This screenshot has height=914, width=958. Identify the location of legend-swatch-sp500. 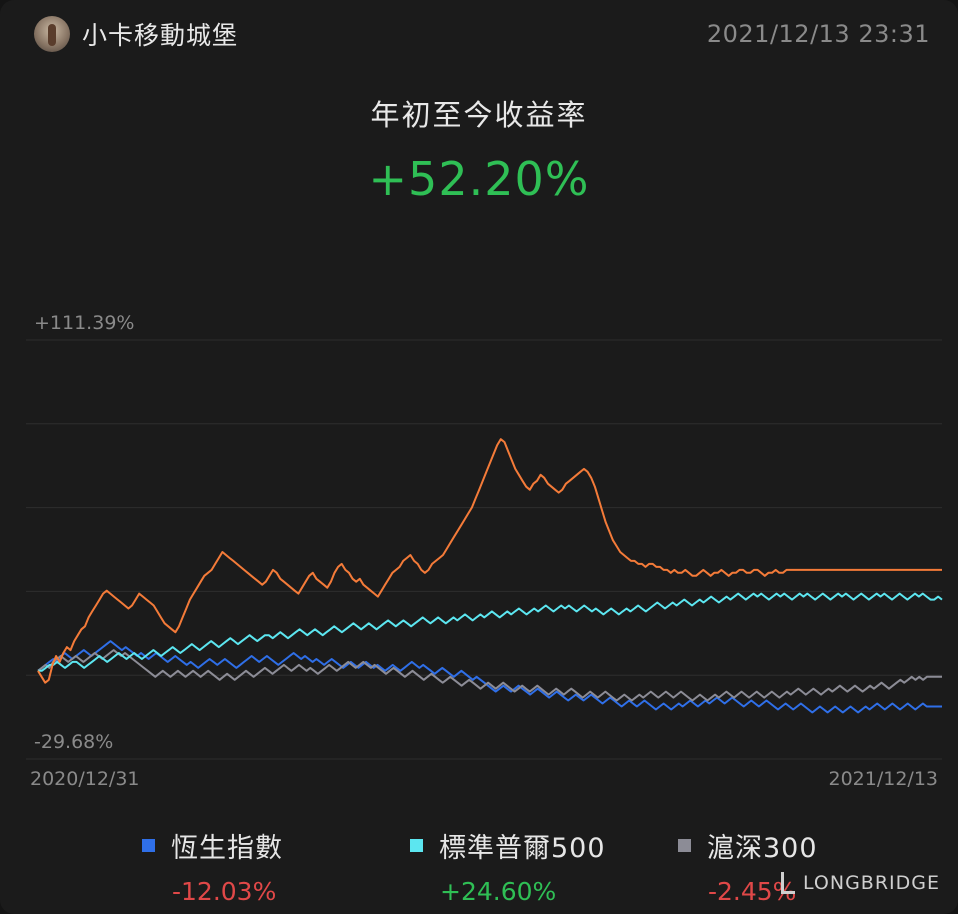
(416, 845).